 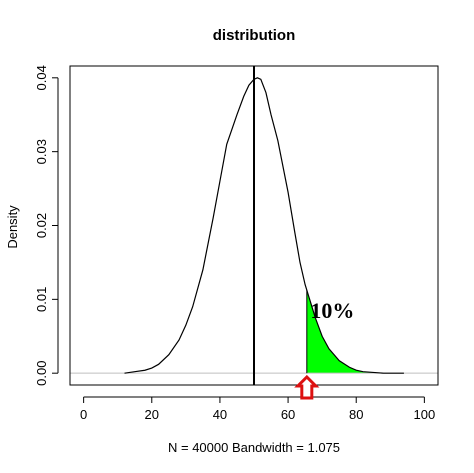 What do you see at coordinates (41, 373) in the screenshot?
I see `y-tick-label: 0.00` at bounding box center [41, 373].